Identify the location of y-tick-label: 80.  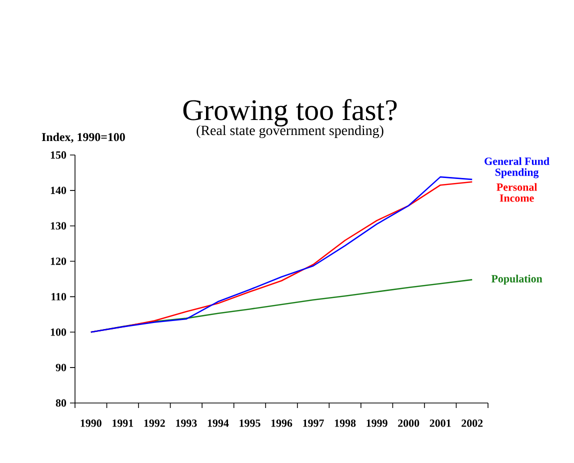
(61, 403).